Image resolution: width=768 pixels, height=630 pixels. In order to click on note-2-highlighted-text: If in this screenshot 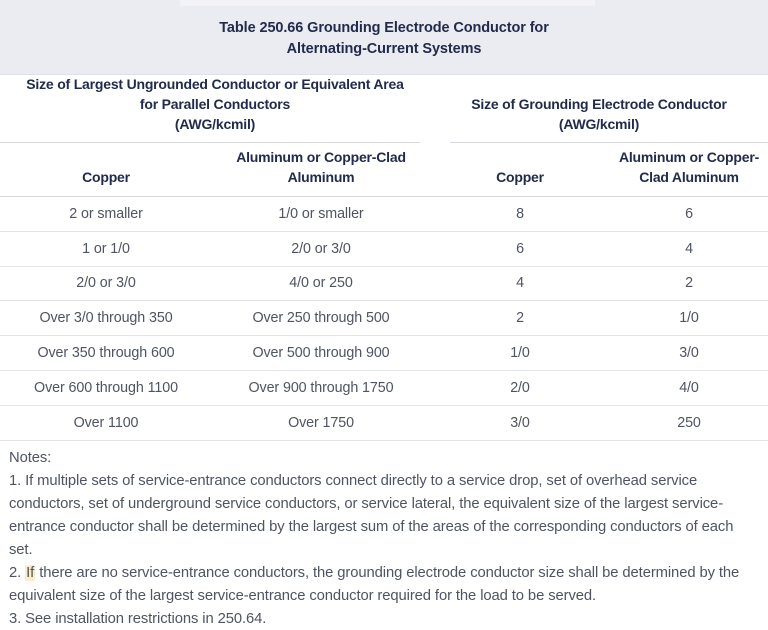, I will do `click(30, 572)`.